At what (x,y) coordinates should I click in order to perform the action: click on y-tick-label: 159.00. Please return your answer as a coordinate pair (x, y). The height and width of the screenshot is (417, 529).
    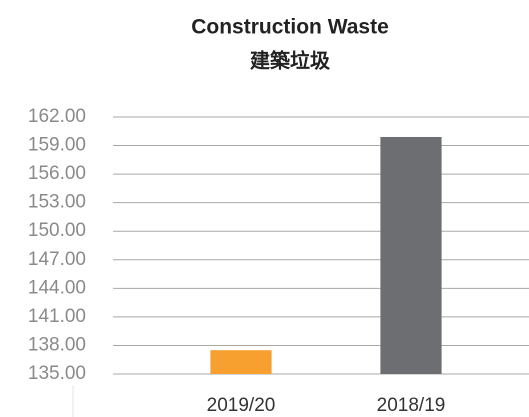
    Looking at the image, I should click on (57, 145).